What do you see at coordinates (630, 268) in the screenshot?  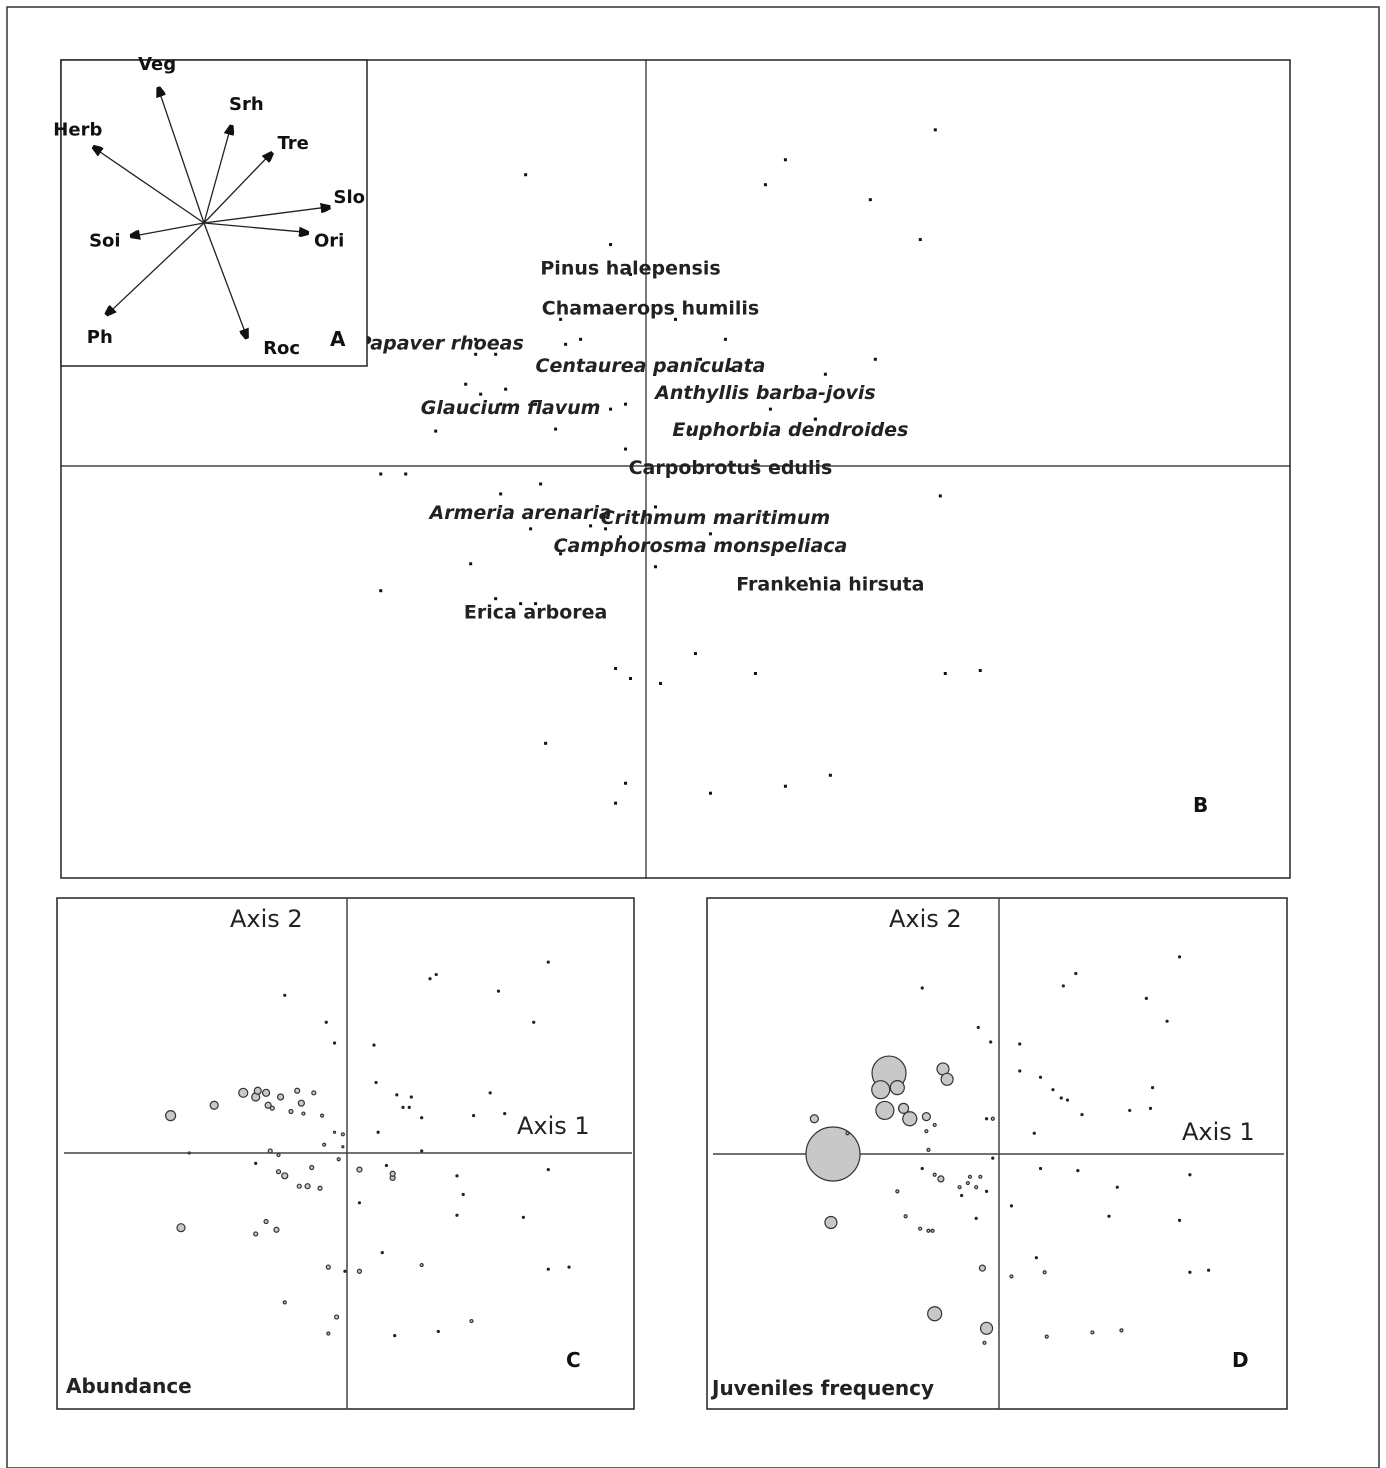 I see `species-label: Pinus halepensis` at bounding box center [630, 268].